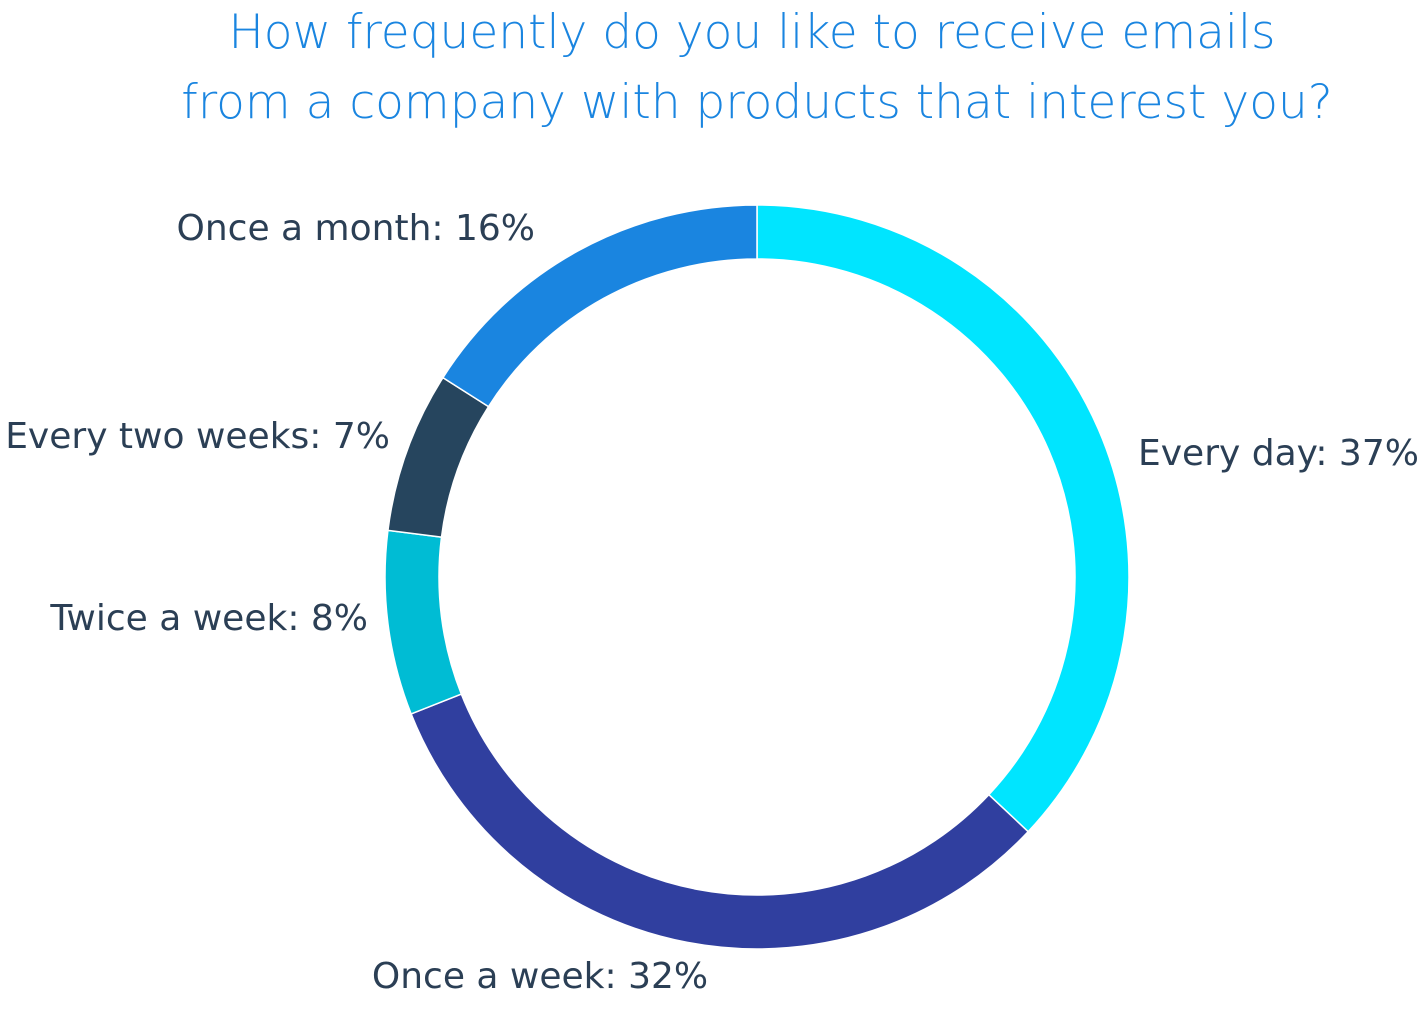  Describe the element at coordinates (540, 976) in the screenshot. I see `segment-label: Once a week: 32%` at that location.